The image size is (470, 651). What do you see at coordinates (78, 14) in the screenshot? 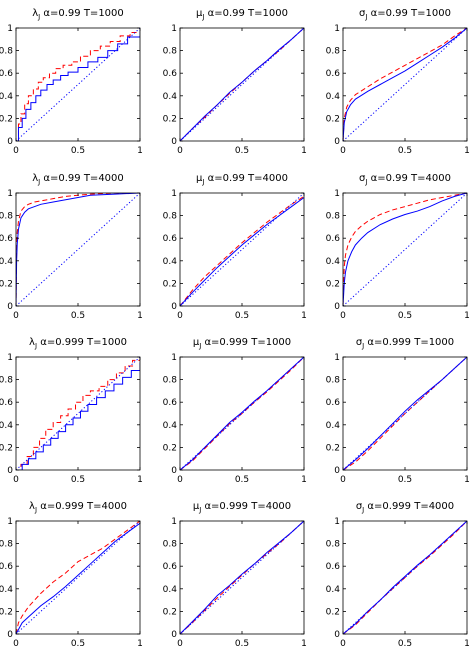
I see `subplot-title: λJ α=0.99 T=1000` at bounding box center [78, 14].